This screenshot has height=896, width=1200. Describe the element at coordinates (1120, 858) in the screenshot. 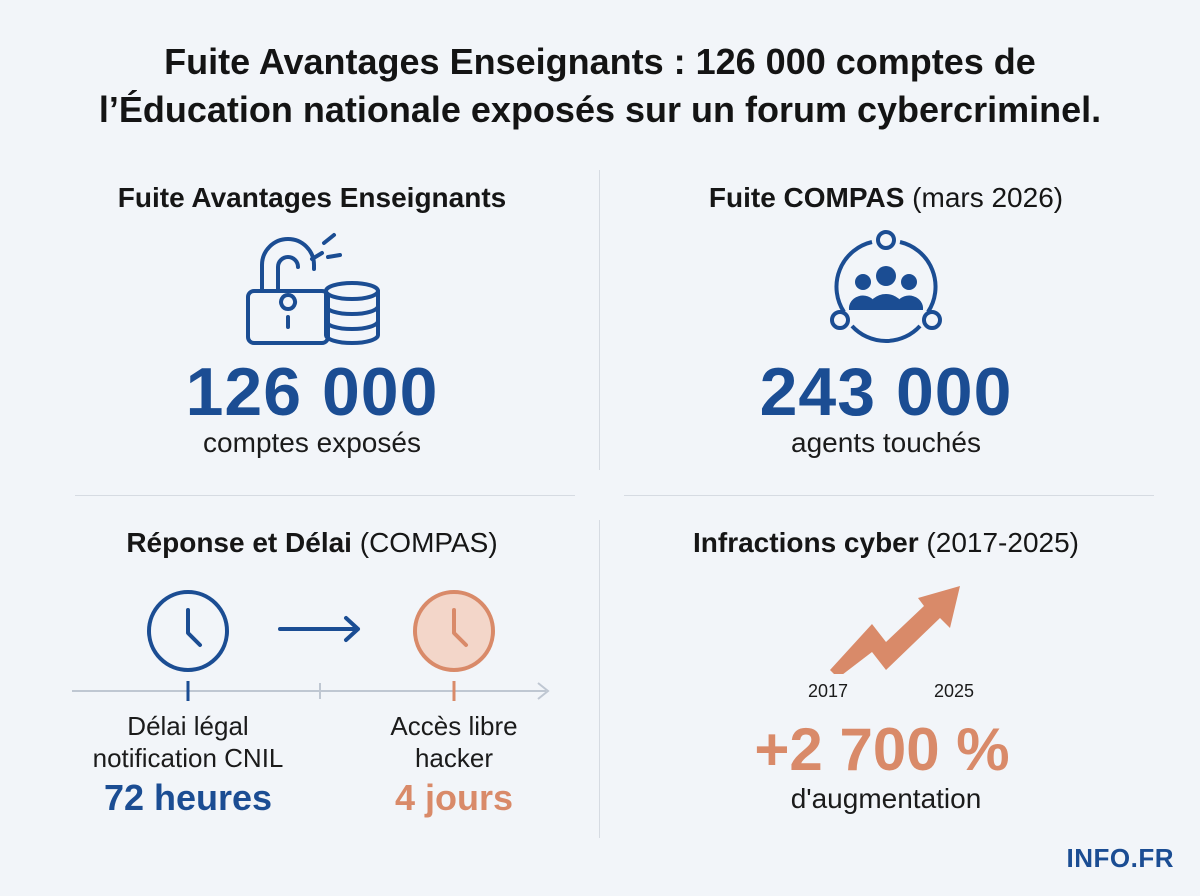

I see `brand-logo: INFO.FR` at that location.